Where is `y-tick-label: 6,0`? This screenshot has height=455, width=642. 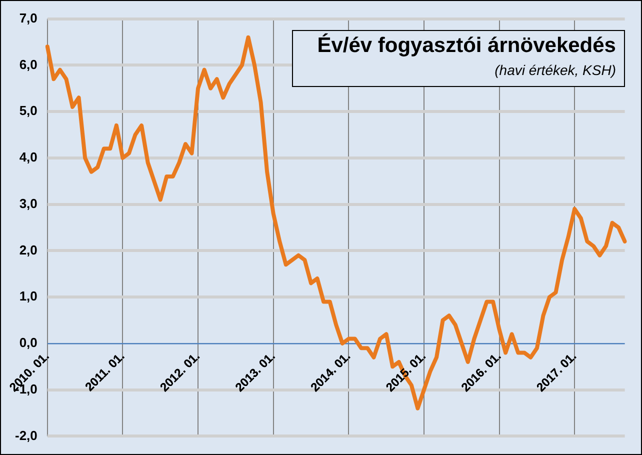 y-tick-label: 6,0 is located at coordinates (28, 64).